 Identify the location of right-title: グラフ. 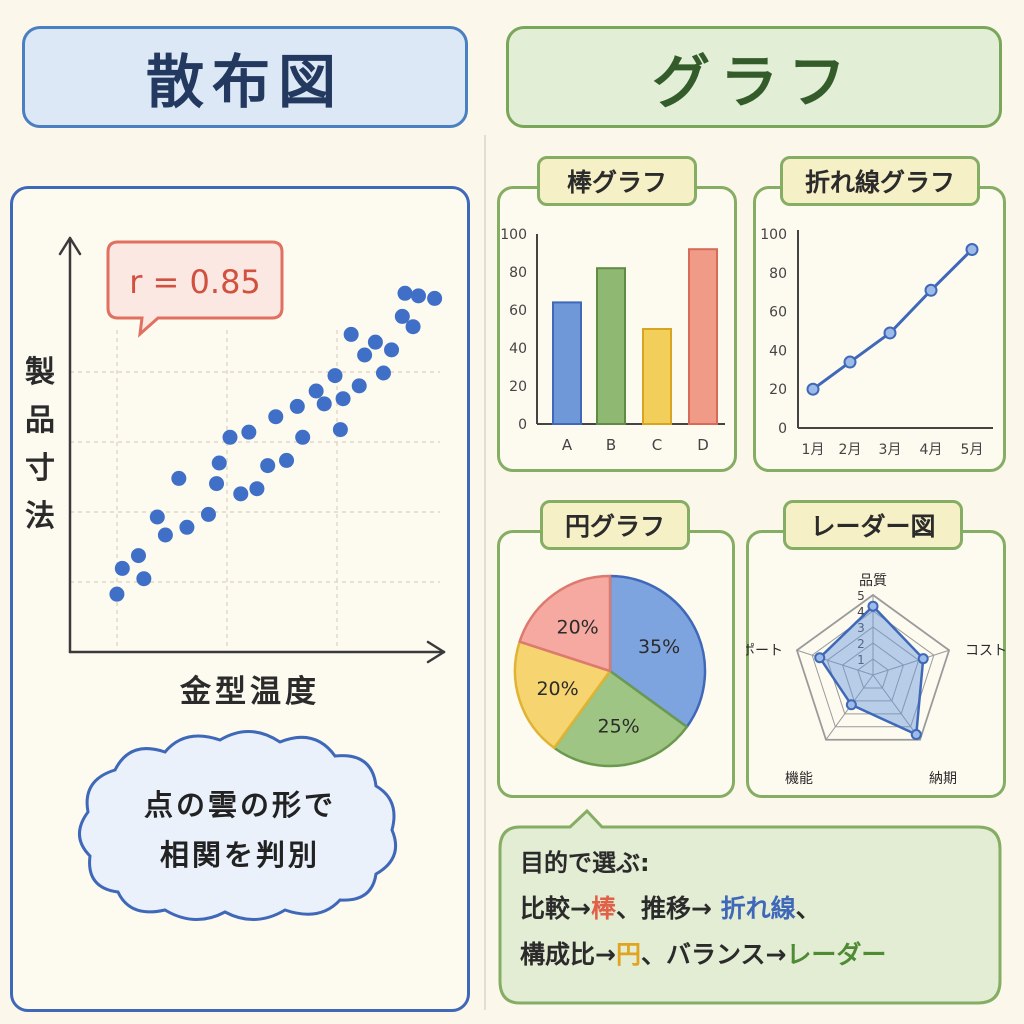
(753, 82).